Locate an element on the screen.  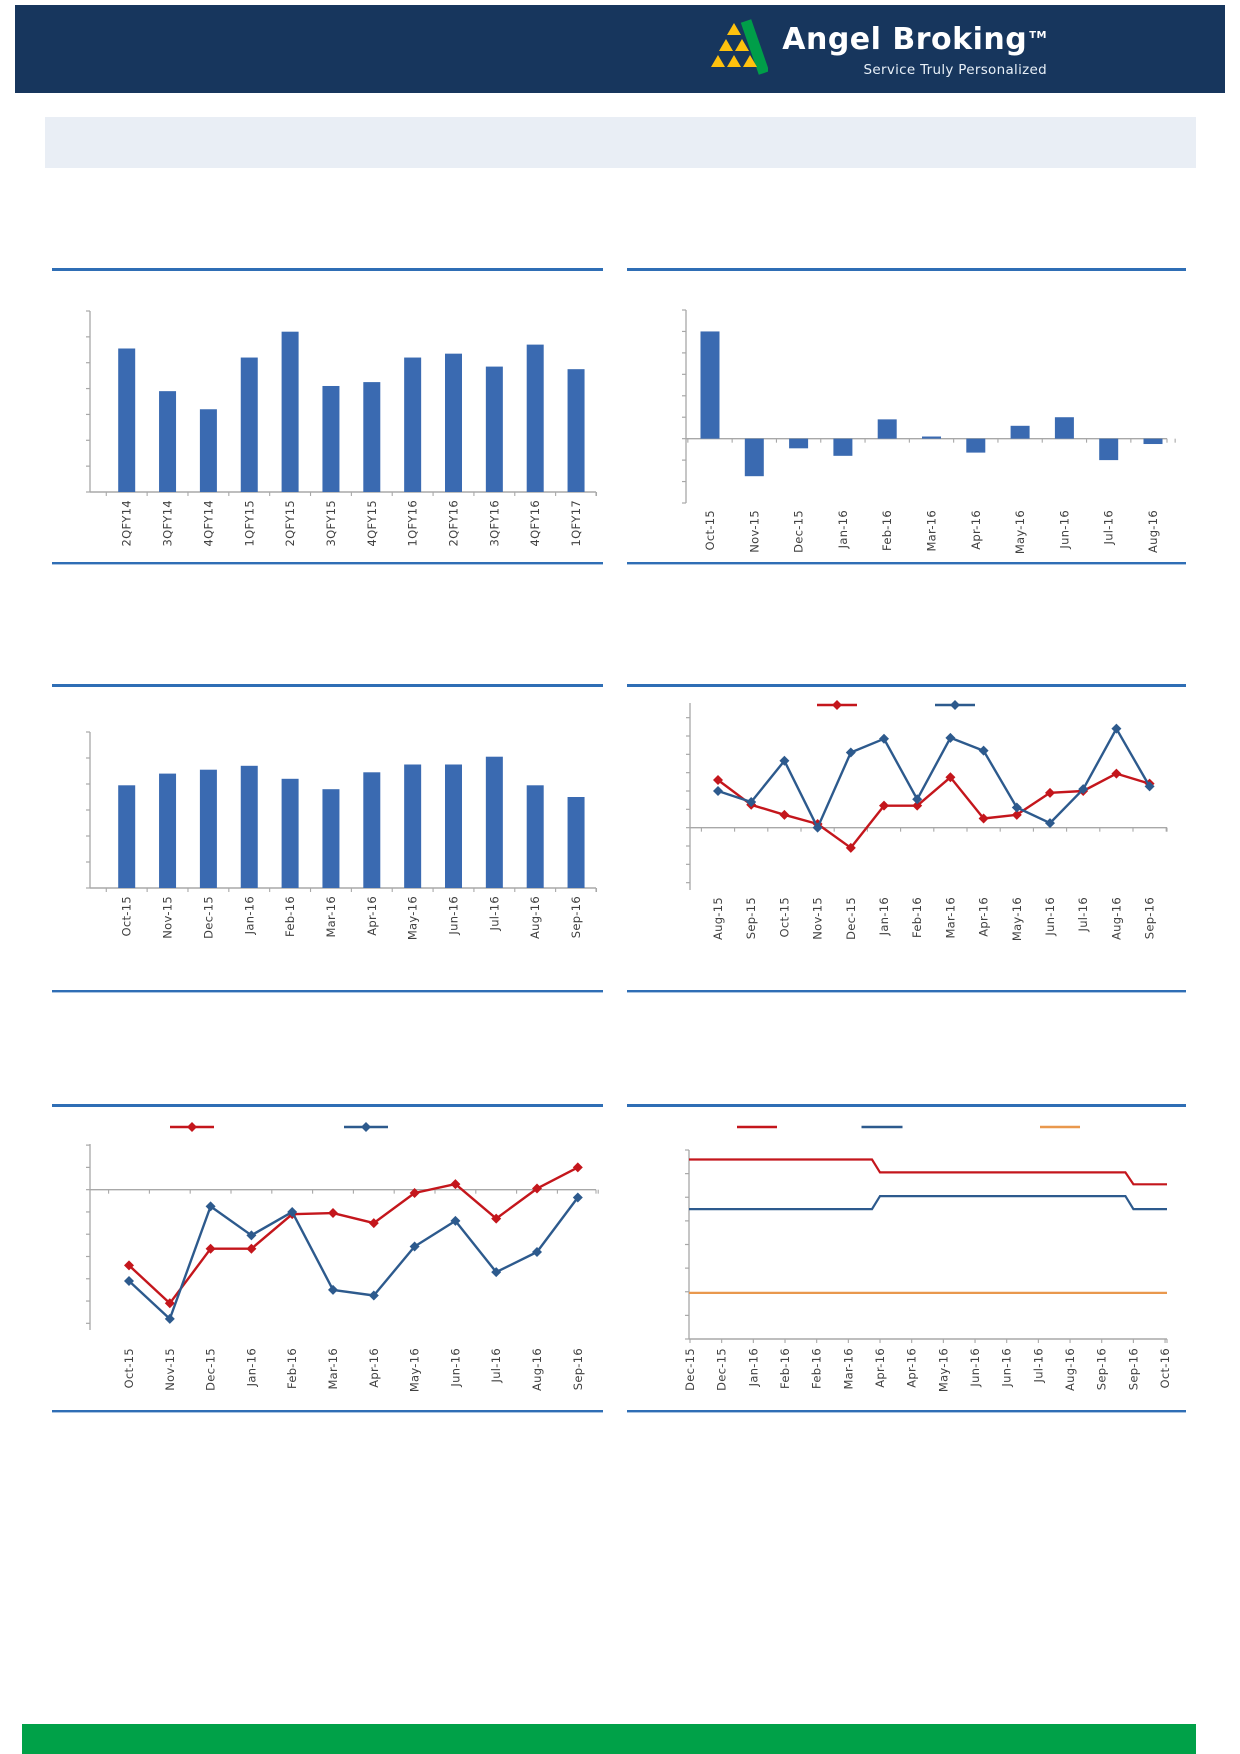
title-banner is located at coordinates (620, 142).